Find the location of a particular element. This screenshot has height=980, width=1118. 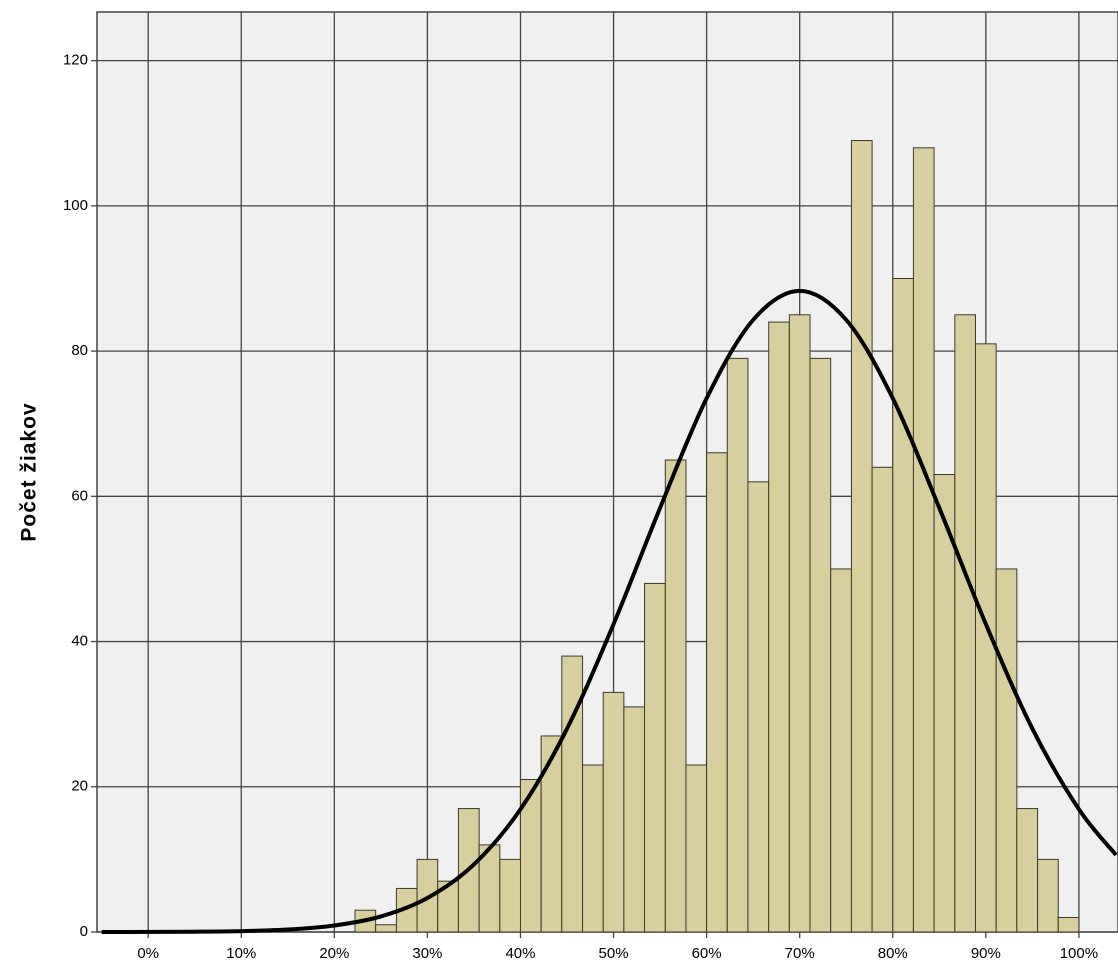

x-tick-label: 20% is located at coordinates (334, 953).